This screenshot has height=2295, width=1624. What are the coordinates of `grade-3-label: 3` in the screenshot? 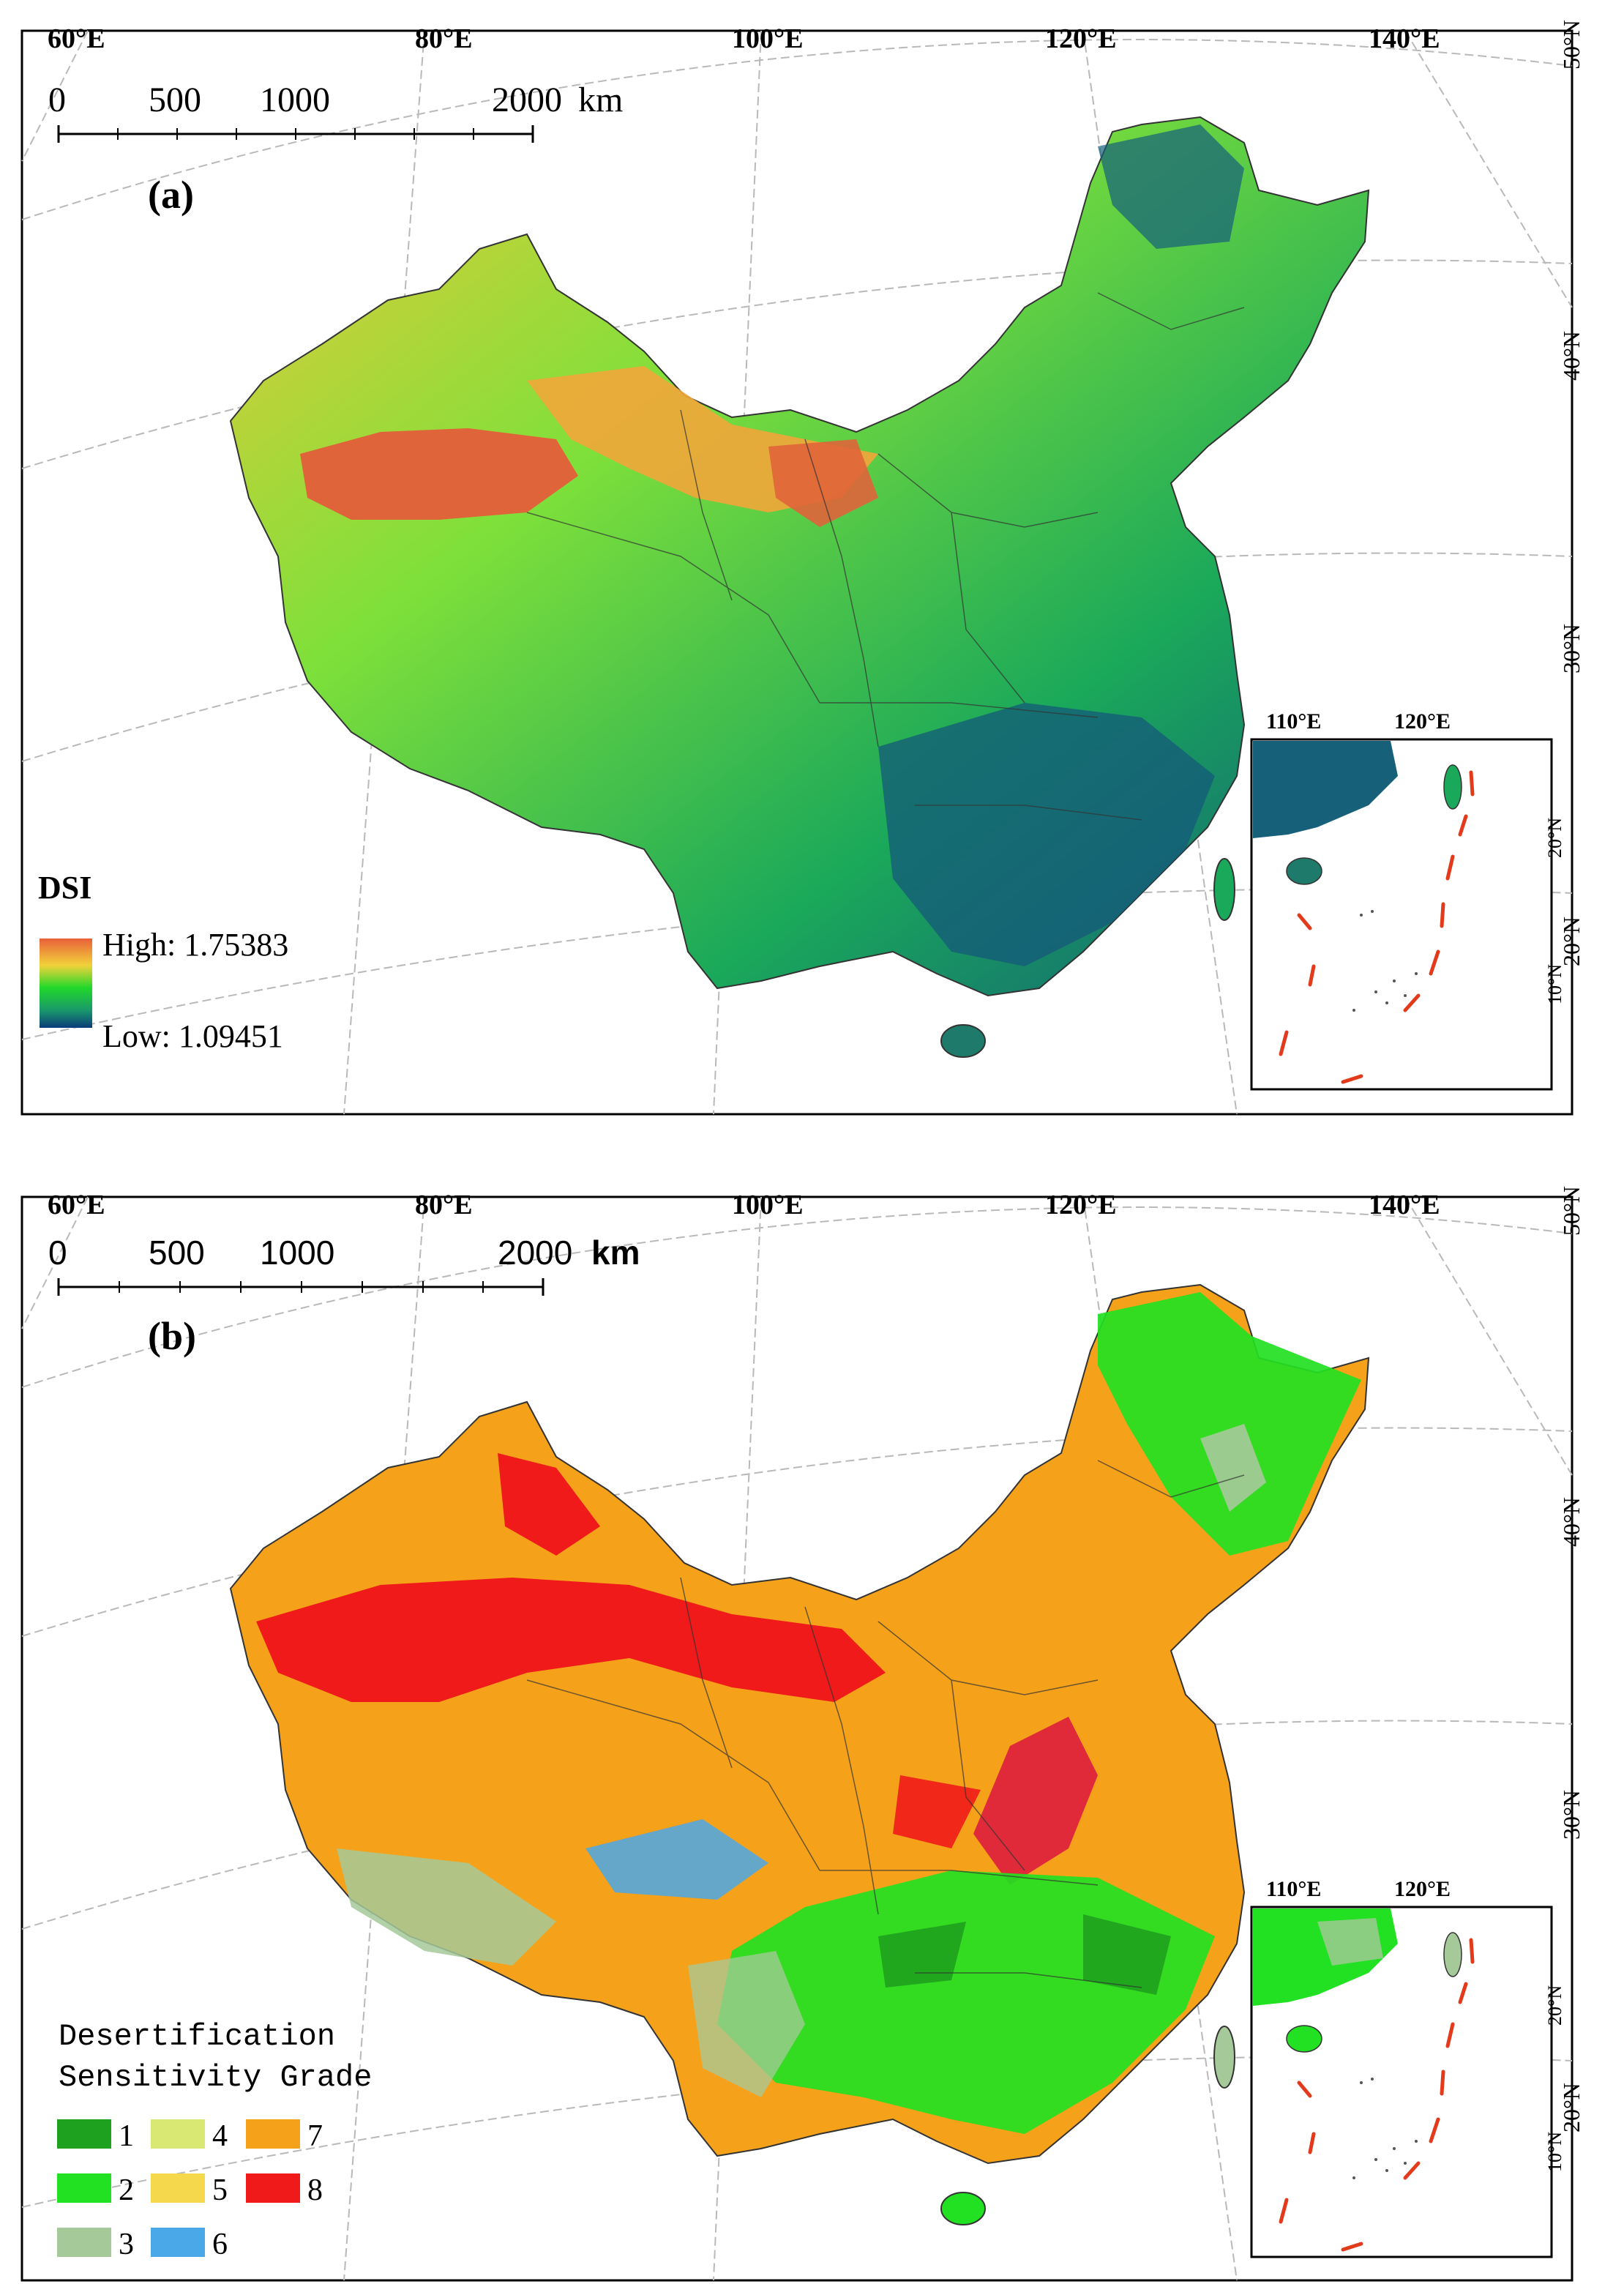 It's located at (126, 2245).